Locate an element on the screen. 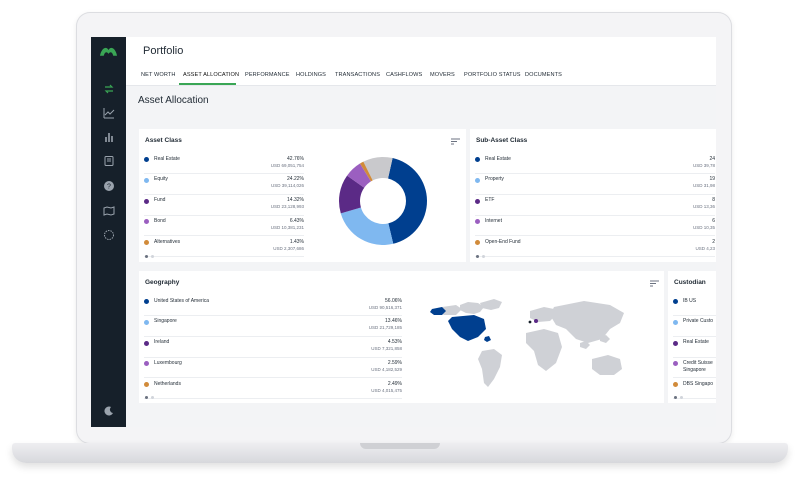  help-icon: ? is located at coordinates (108, 185).